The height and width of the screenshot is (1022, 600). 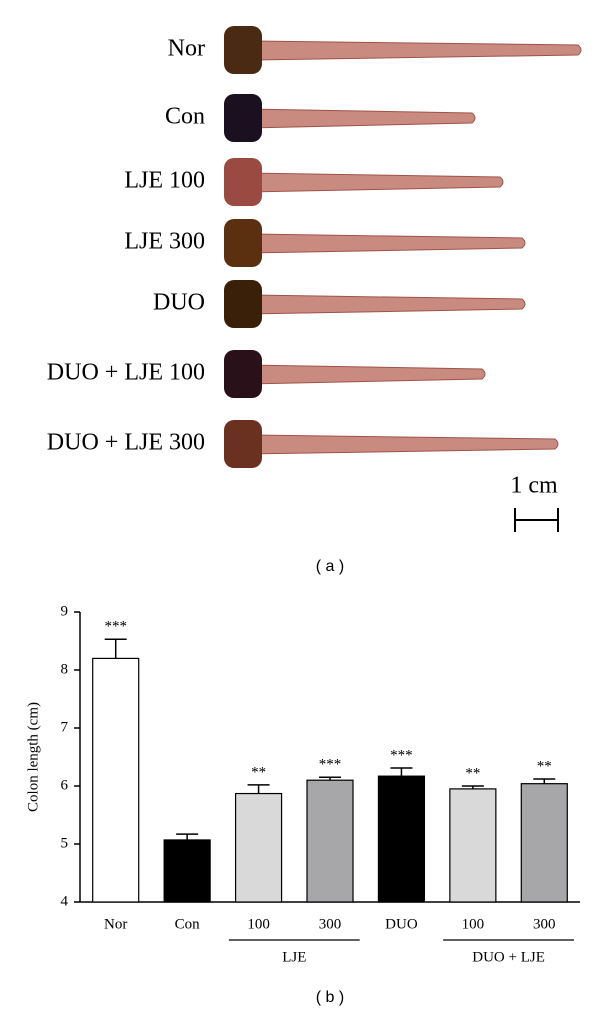 What do you see at coordinates (536, 520) in the screenshot?
I see `scale-bar` at bounding box center [536, 520].